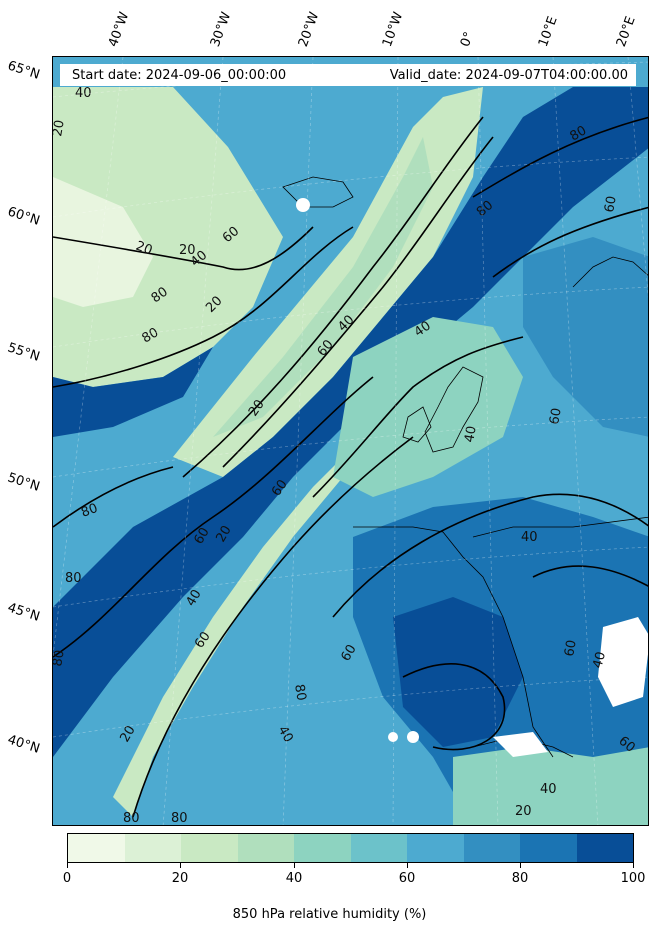 The height and width of the screenshot is (936, 659). Describe the element at coordinates (626, 32) in the screenshot. I see `lon-label: 20°E` at that location.